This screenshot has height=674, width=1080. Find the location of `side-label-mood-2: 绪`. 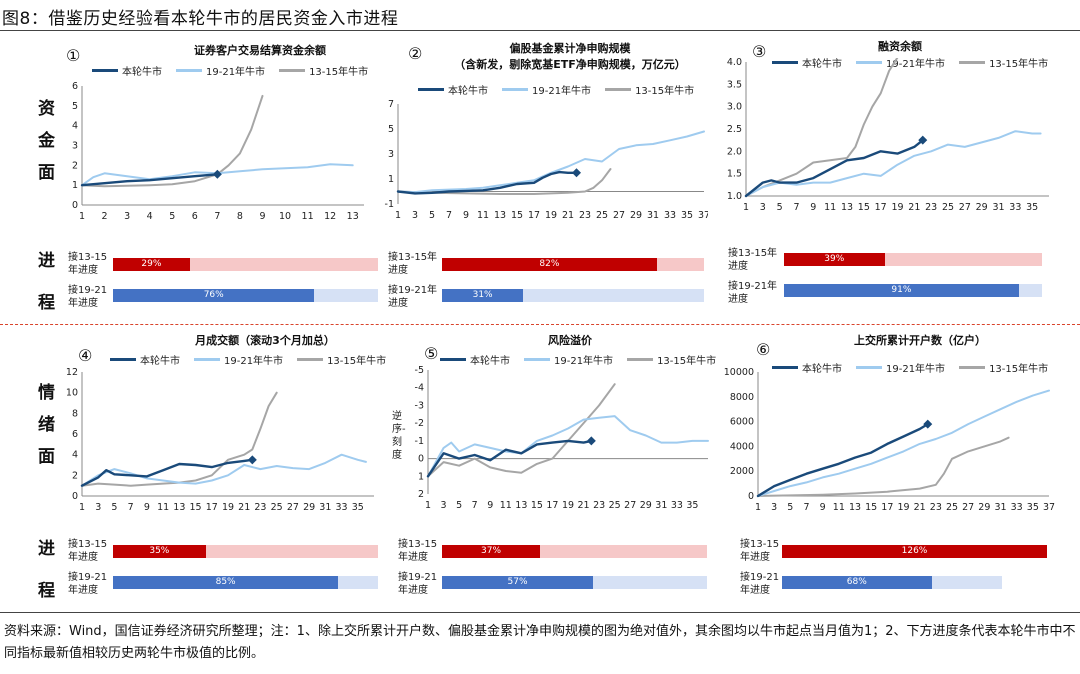

side-label-mood-2: 绪 is located at coordinates (46, 425).